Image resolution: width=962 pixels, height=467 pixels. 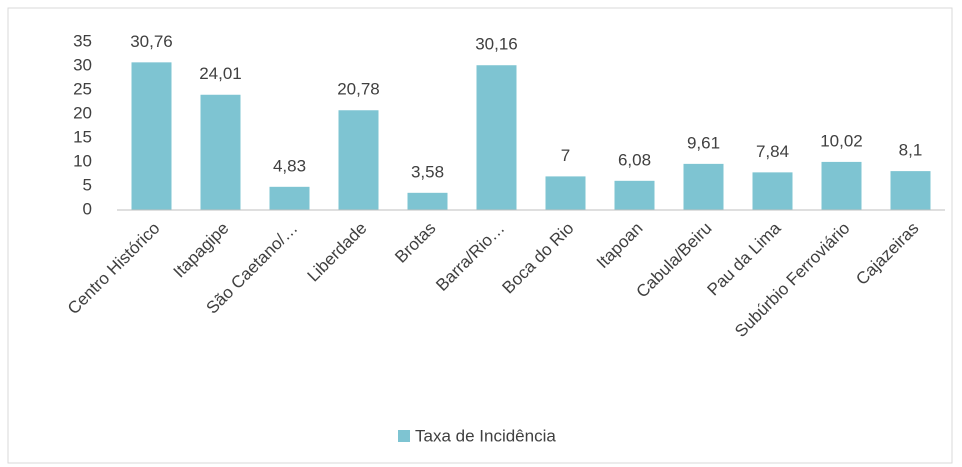 What do you see at coordinates (87, 184) in the screenshot?
I see `y-tick-label: 5` at bounding box center [87, 184].